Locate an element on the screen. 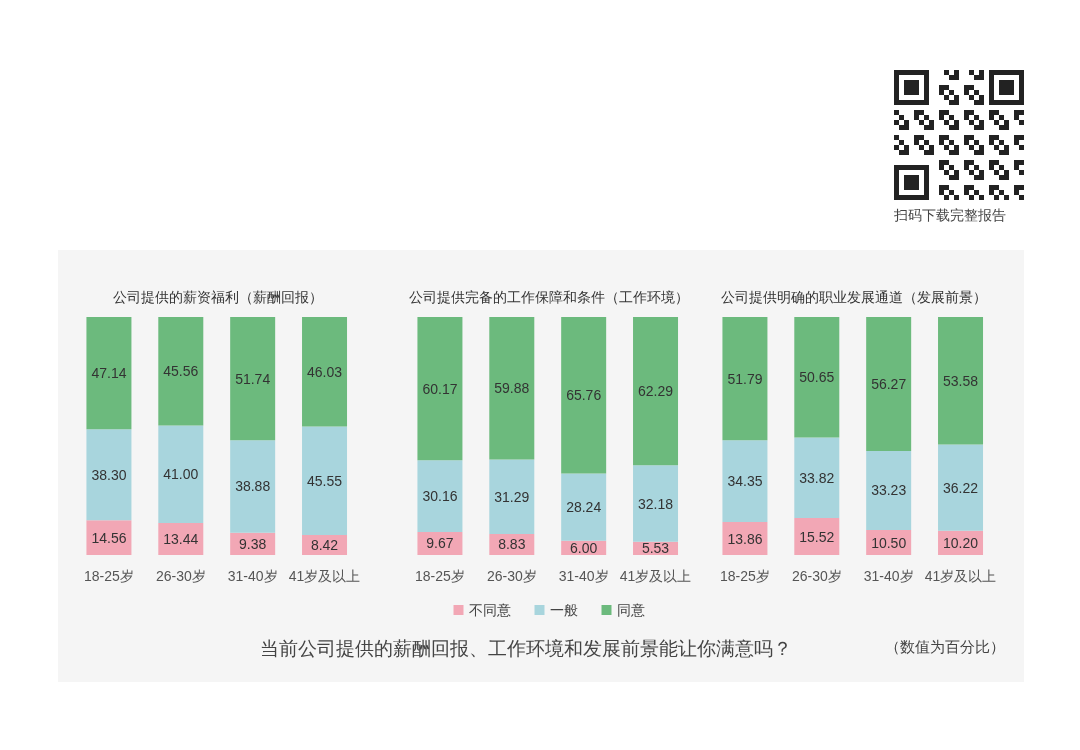 This screenshot has height=750, width=1080. data-label: 15.52 is located at coordinates (817, 536).